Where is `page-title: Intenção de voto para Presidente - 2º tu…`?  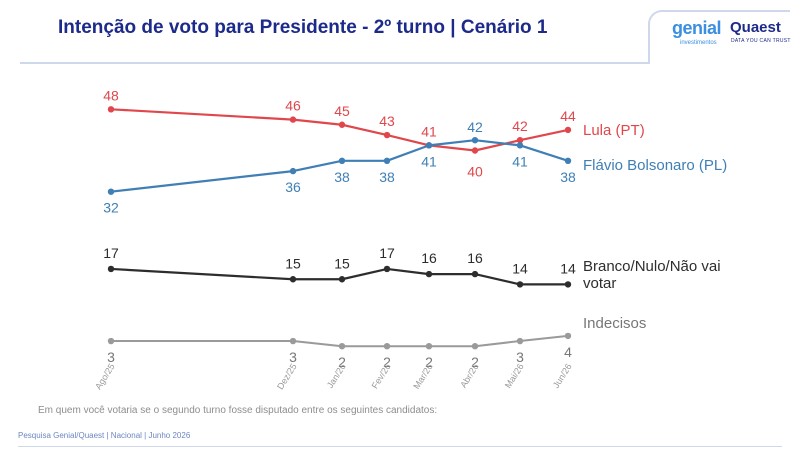
page-title: Intenção de voto para Presidente - 2º tu… is located at coordinates (303, 27).